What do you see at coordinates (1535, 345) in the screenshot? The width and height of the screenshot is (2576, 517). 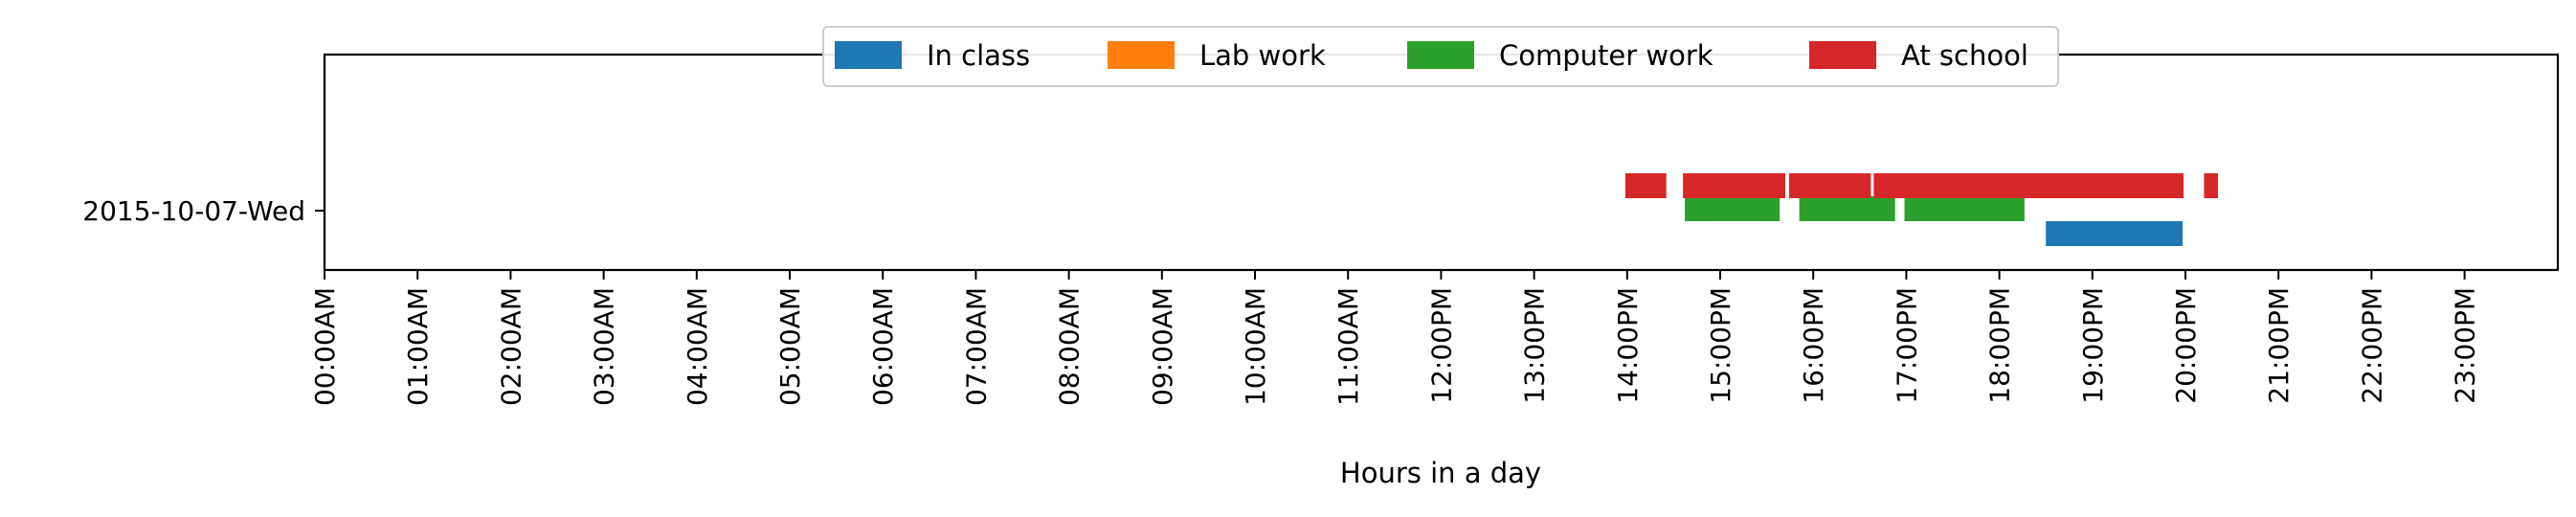 I see `x-tick-label: 13:00PM` at bounding box center [1535, 345].